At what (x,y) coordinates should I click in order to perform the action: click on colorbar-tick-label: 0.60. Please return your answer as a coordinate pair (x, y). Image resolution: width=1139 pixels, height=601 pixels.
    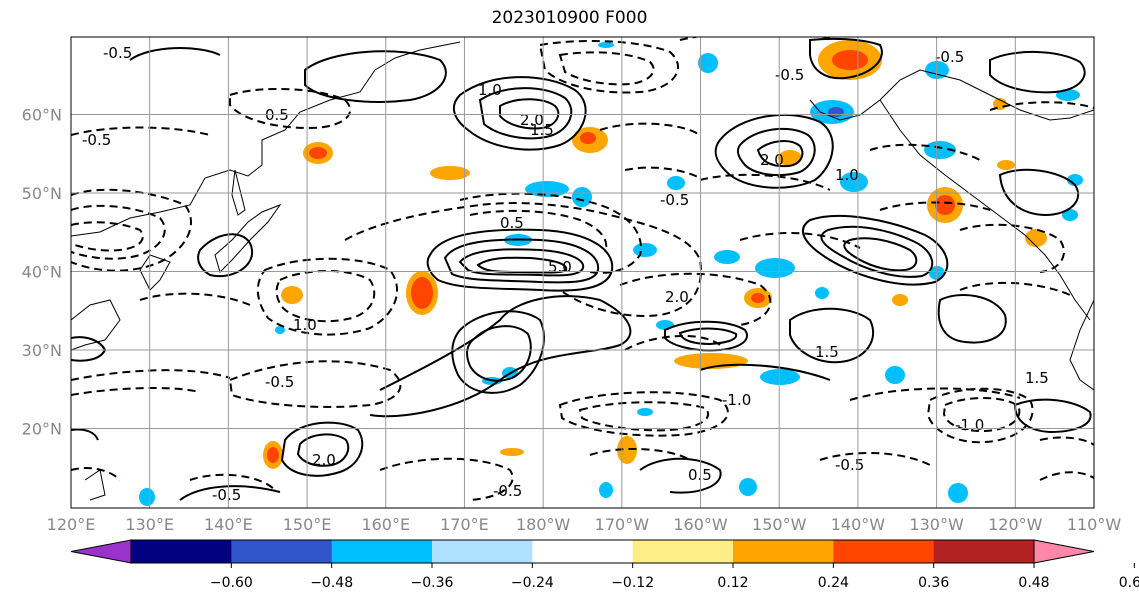
    Looking at the image, I should click on (1129, 583).